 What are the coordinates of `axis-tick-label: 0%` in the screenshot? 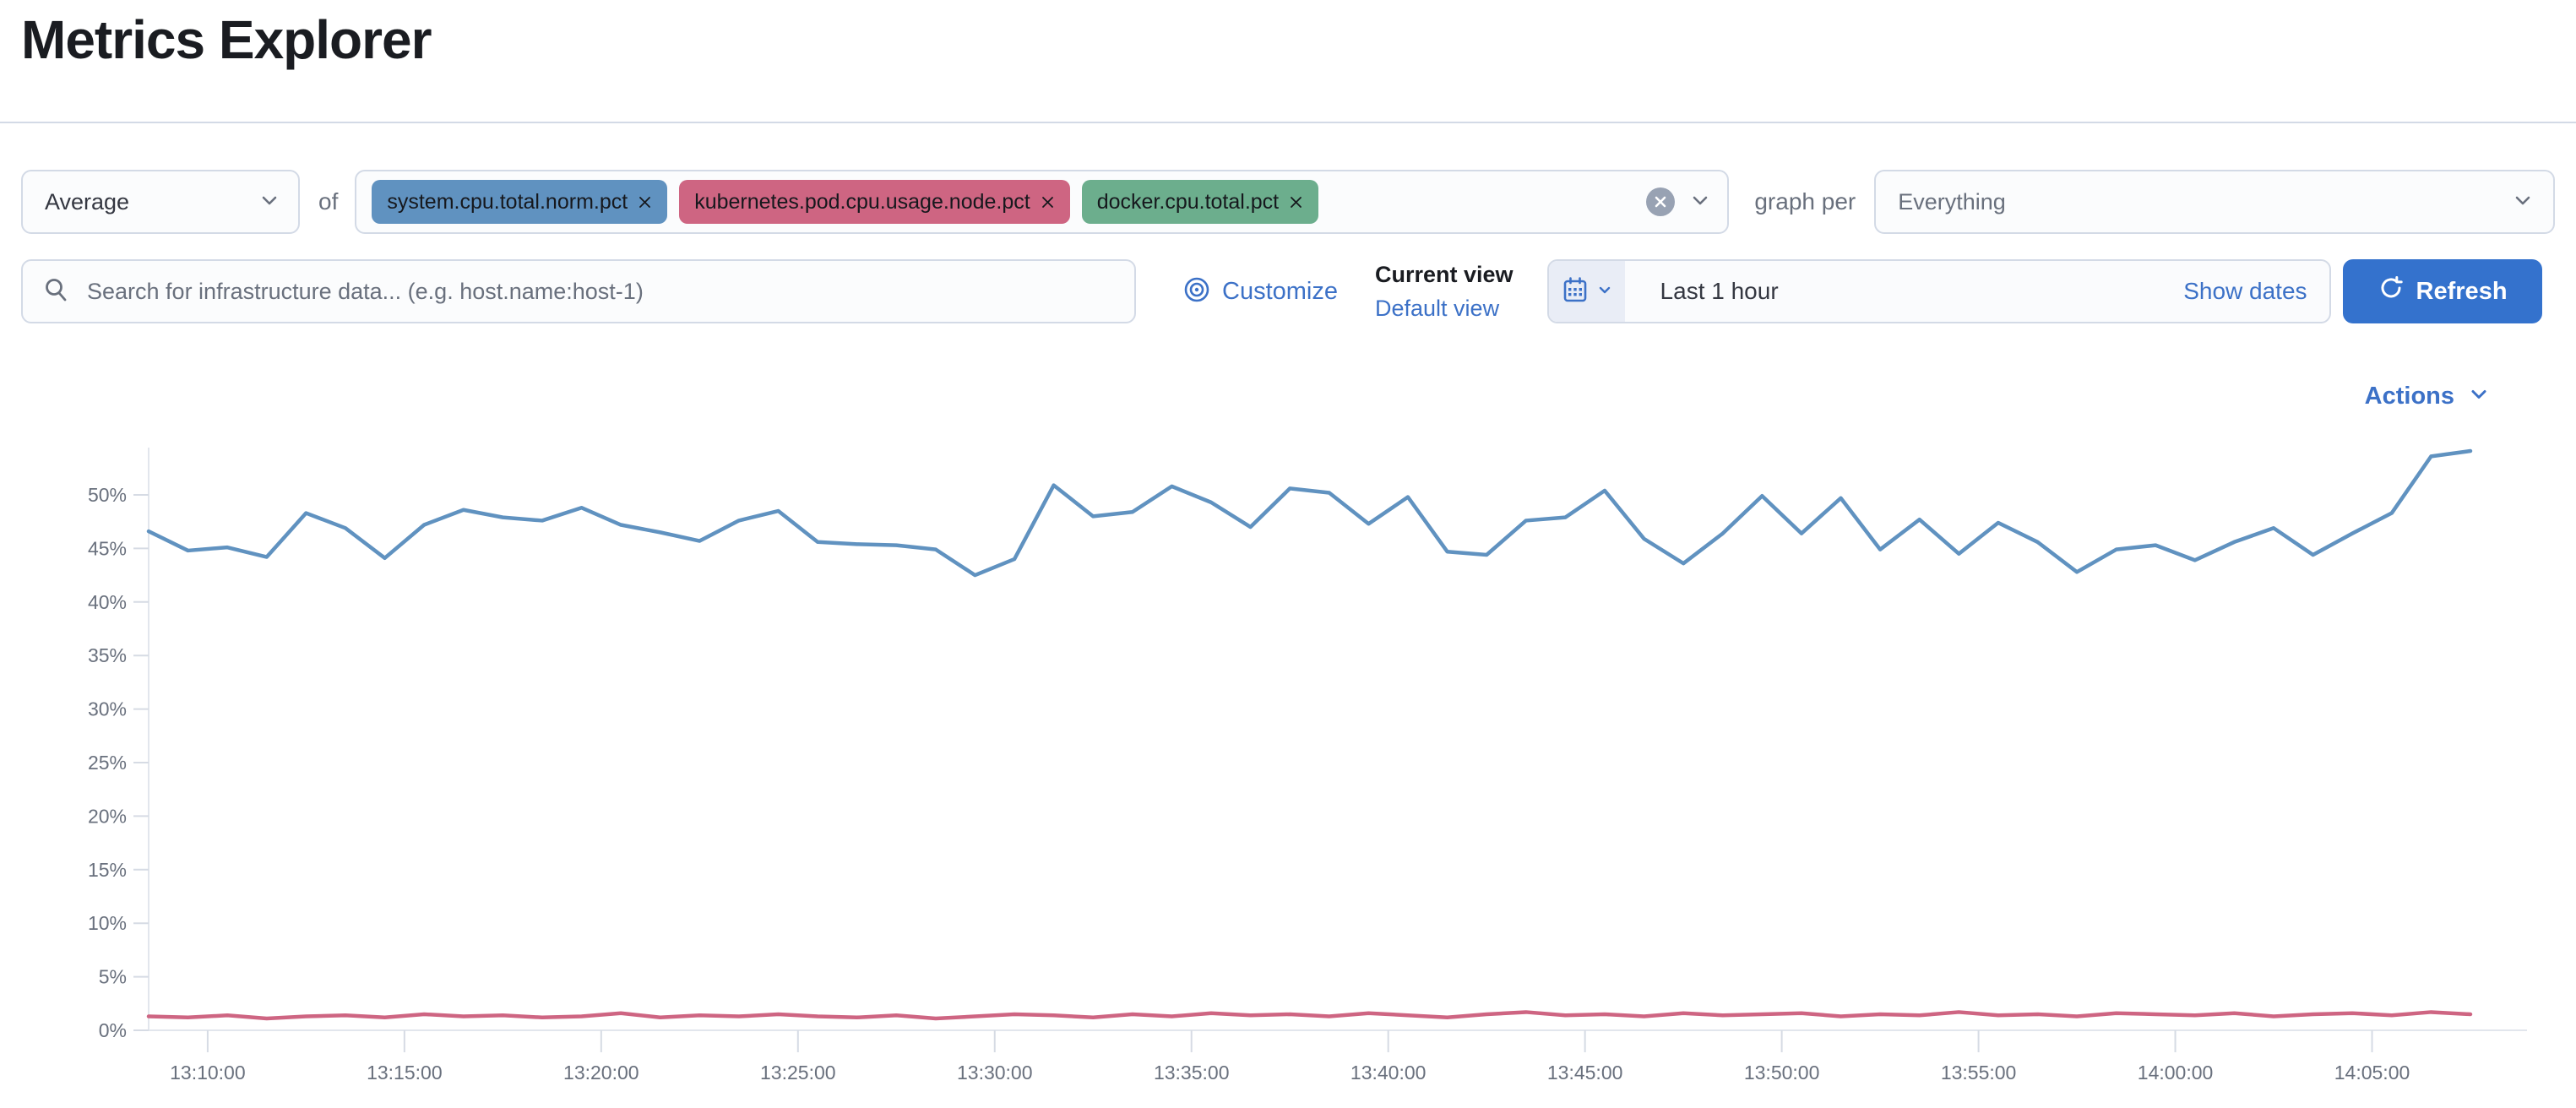 It's located at (113, 1030).